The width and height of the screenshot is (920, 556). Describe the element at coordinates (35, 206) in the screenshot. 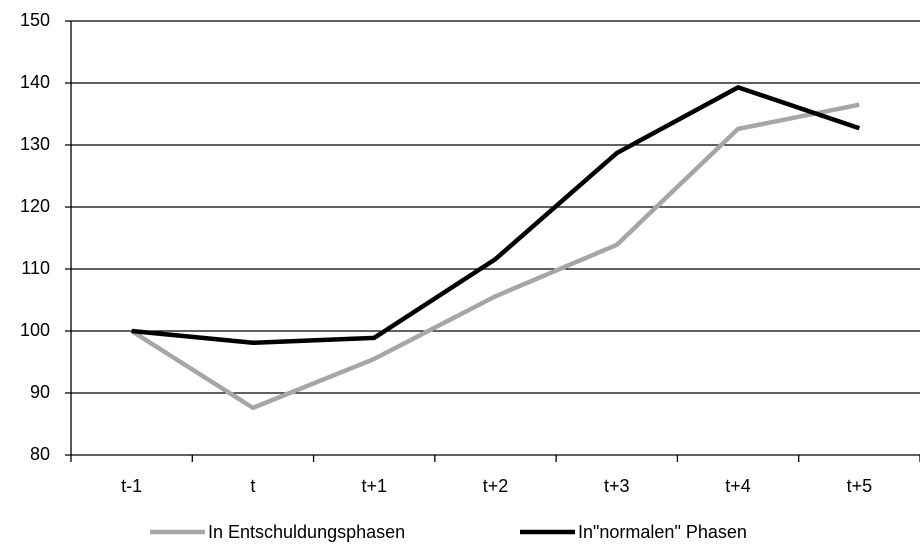

I see `y-tick-label: 120` at that location.